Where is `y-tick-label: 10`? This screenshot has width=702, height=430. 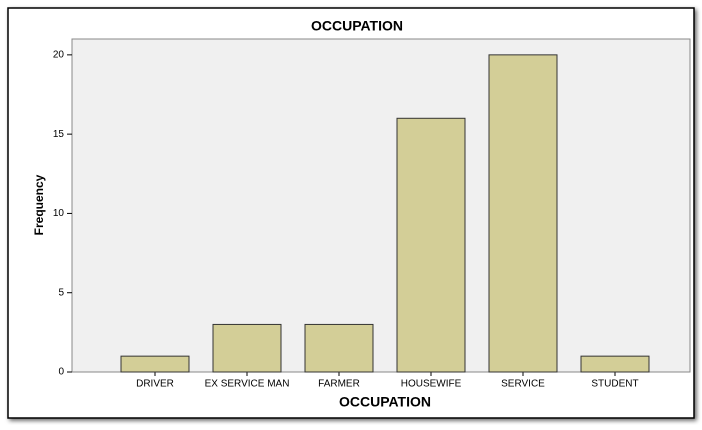 y-tick-label: 10 is located at coordinates (59, 213).